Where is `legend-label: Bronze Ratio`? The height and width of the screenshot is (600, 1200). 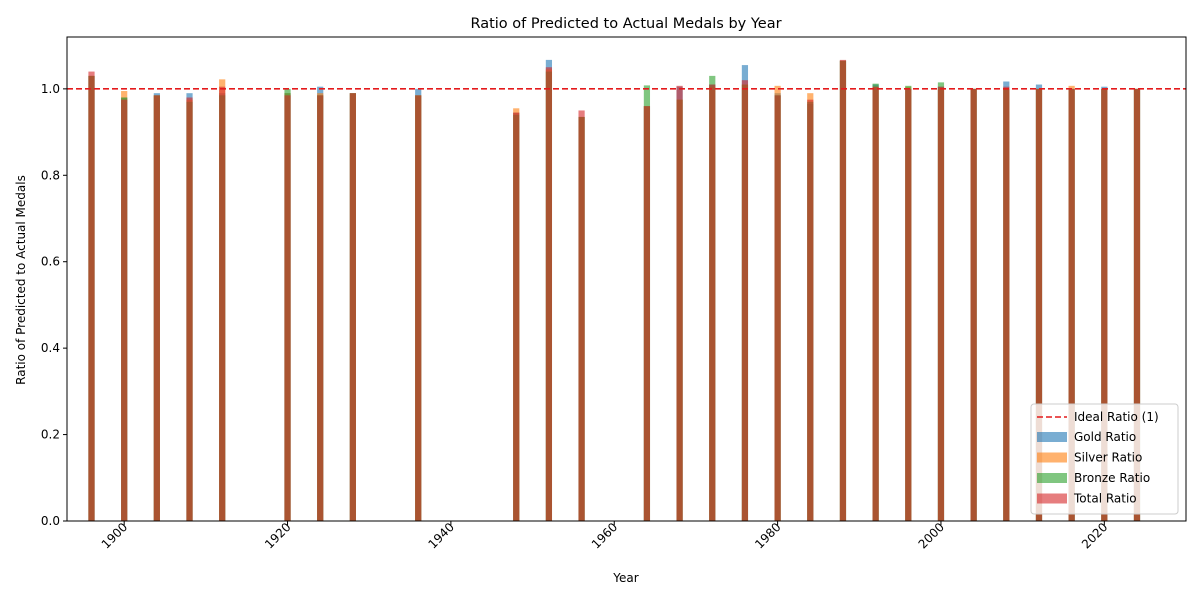
legend-label: Bronze Ratio is located at coordinates (1112, 478).